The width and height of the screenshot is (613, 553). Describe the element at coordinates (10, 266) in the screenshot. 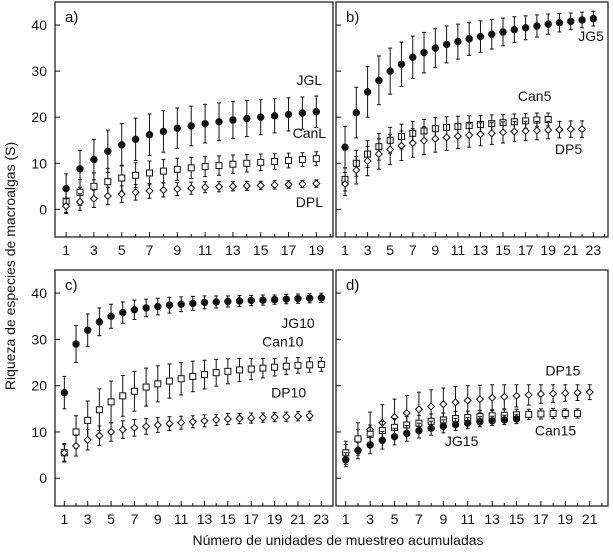

I see `y-axis-title: Riqueza de especies de macroalgas (S)` at that location.